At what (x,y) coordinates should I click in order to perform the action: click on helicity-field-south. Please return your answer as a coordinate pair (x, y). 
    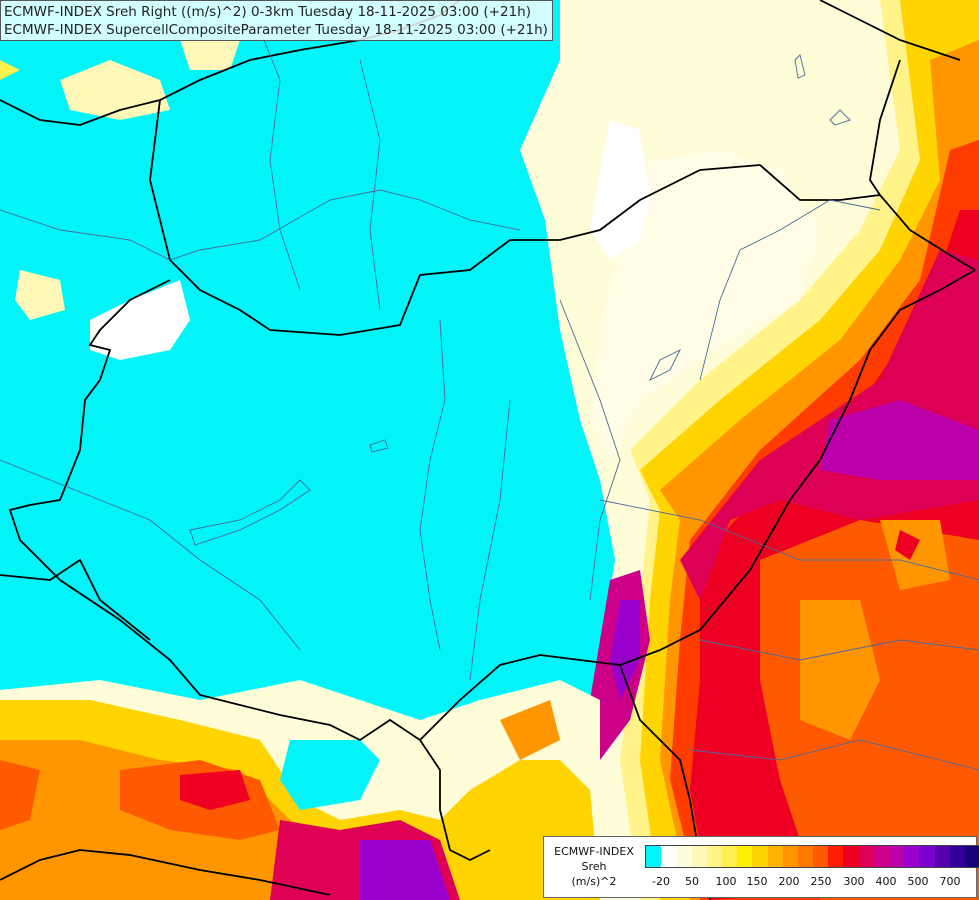
    Looking at the image, I should click on (300, 790).